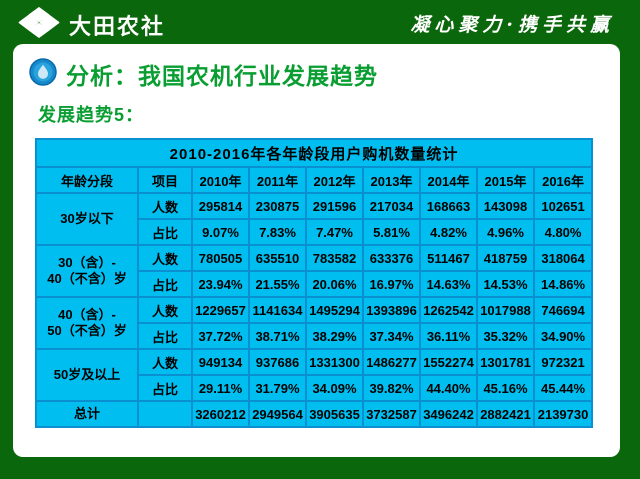 The height and width of the screenshot is (479, 640). Describe the element at coordinates (87, 271) in the screenshot. I see `age-group-cell: 30（含）- 40（不含）岁` at that location.